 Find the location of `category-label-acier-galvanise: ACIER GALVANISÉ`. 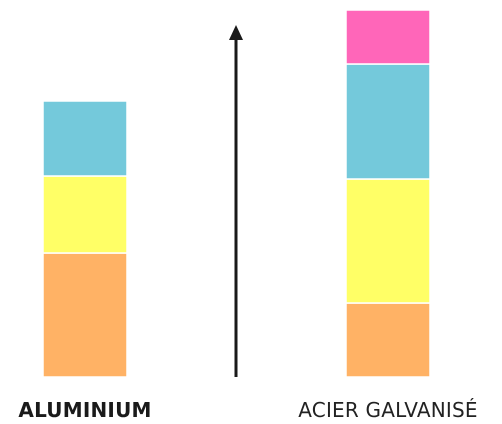

category-label-acier-galvanise: ACIER GALVANISÉ is located at coordinates (388, 410).